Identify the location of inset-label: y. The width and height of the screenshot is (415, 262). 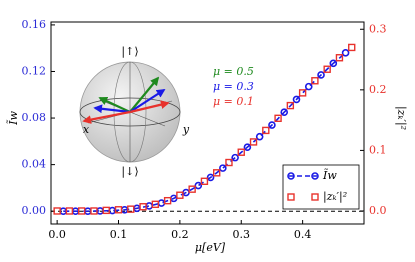
(186, 129).